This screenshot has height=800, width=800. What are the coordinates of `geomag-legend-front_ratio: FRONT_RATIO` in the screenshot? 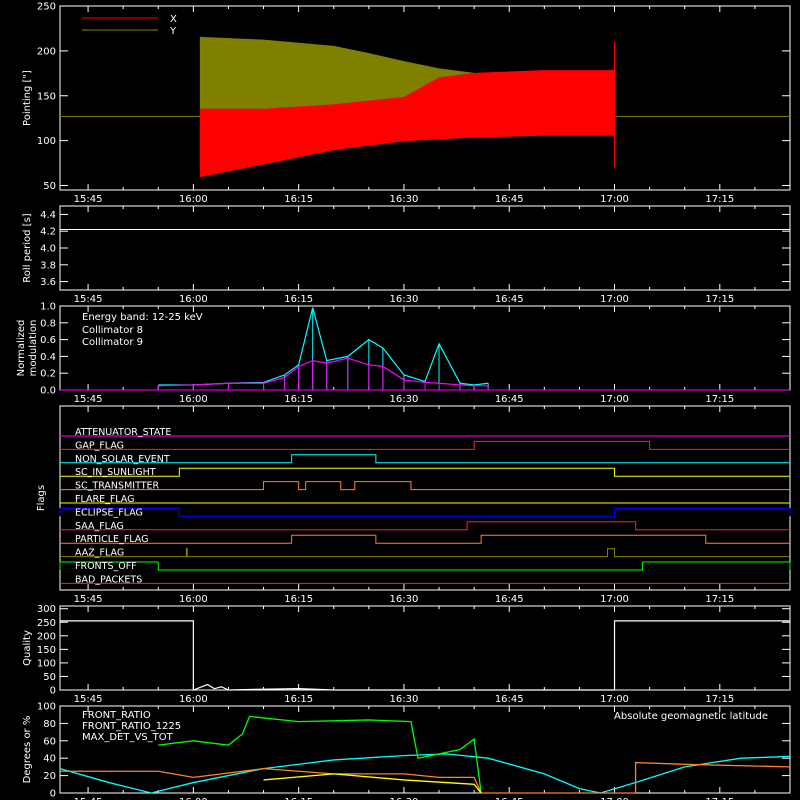 It's located at (116, 715).